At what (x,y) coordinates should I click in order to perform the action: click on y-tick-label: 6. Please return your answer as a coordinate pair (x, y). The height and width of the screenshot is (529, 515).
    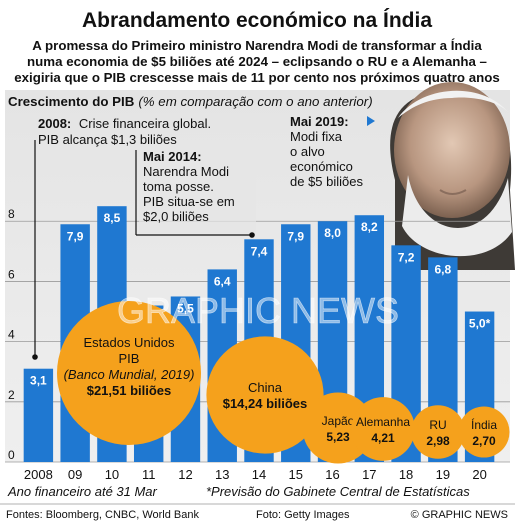
    Looking at the image, I should click on (11, 274).